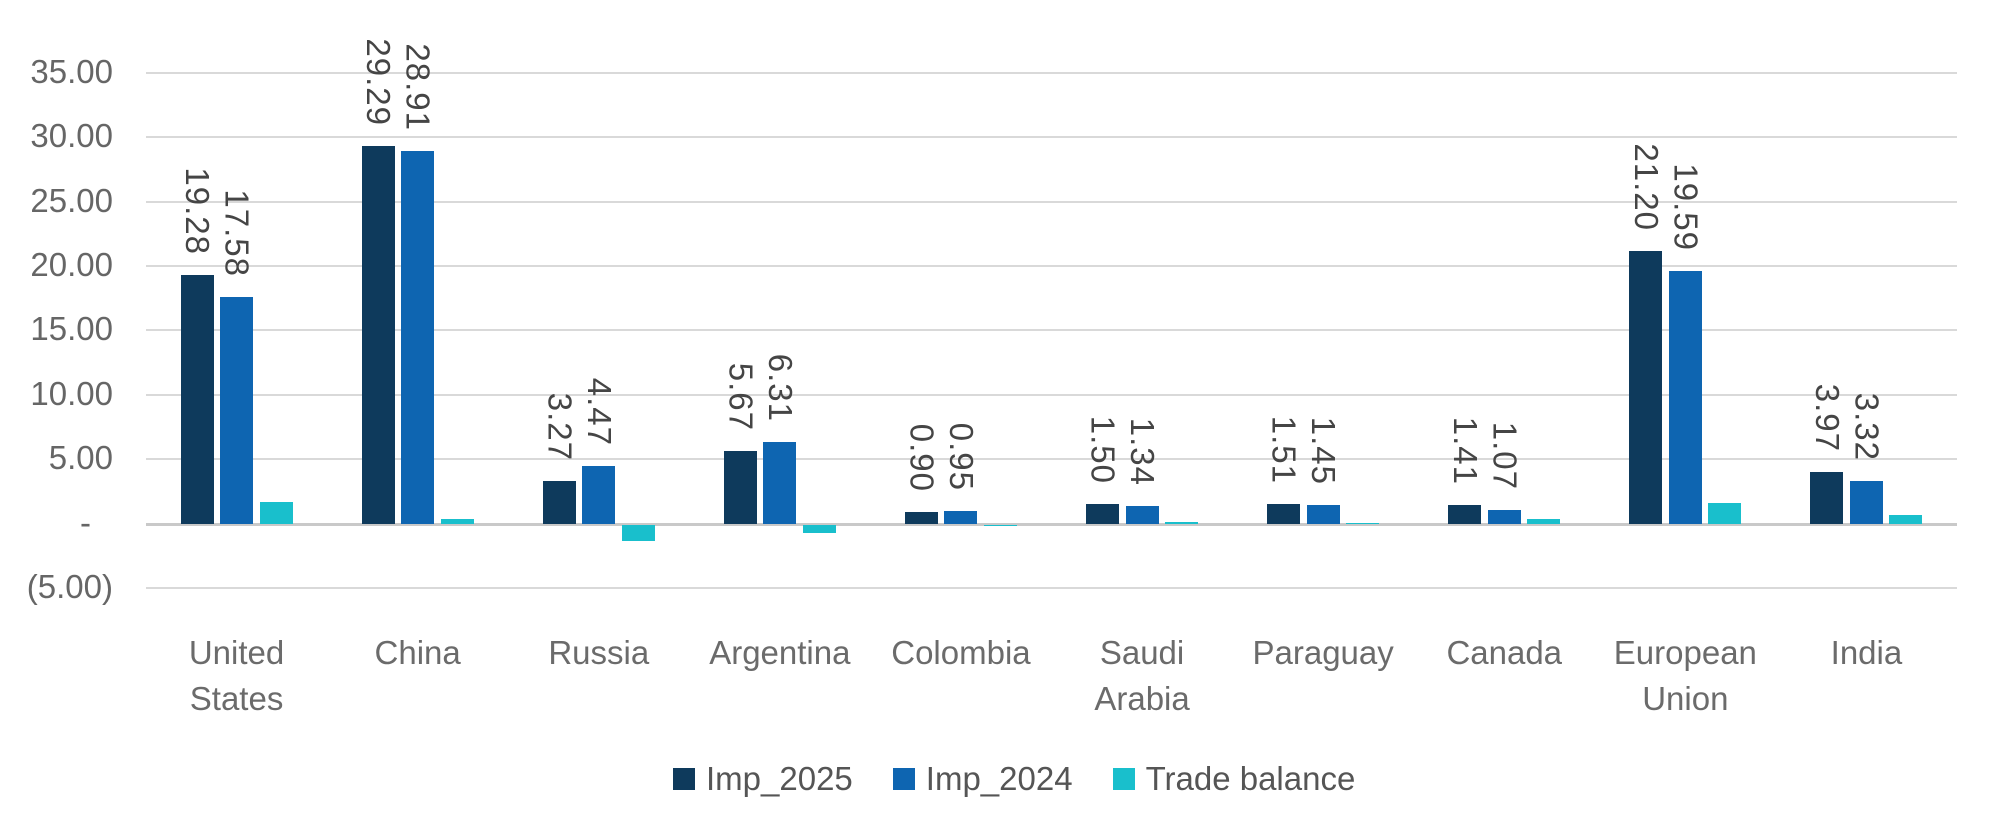 Image resolution: width=2000 pixels, height=828 pixels. What do you see at coordinates (417, 652) in the screenshot?
I see `x-category-label: China` at bounding box center [417, 652].